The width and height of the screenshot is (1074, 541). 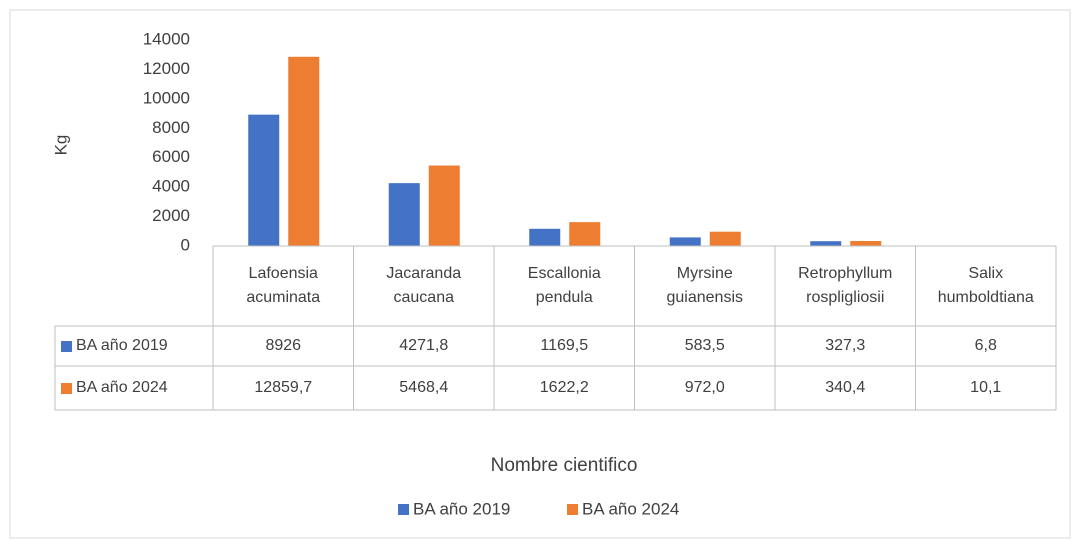 I want to click on category-label: Retrophyllum rospligliosii, so click(x=845, y=286).